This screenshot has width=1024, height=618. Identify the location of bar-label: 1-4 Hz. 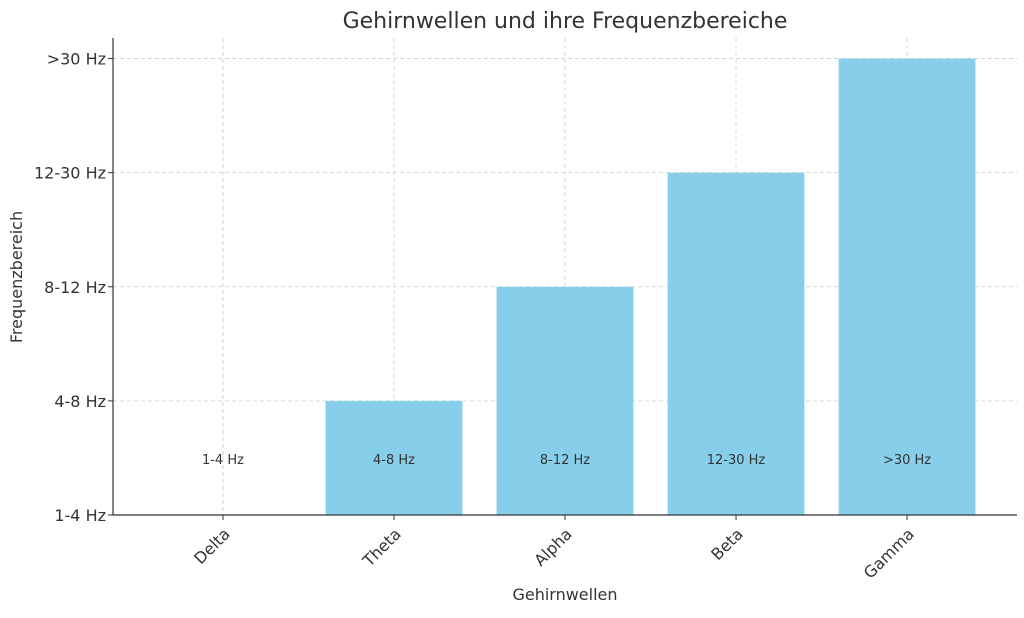
(223, 460).